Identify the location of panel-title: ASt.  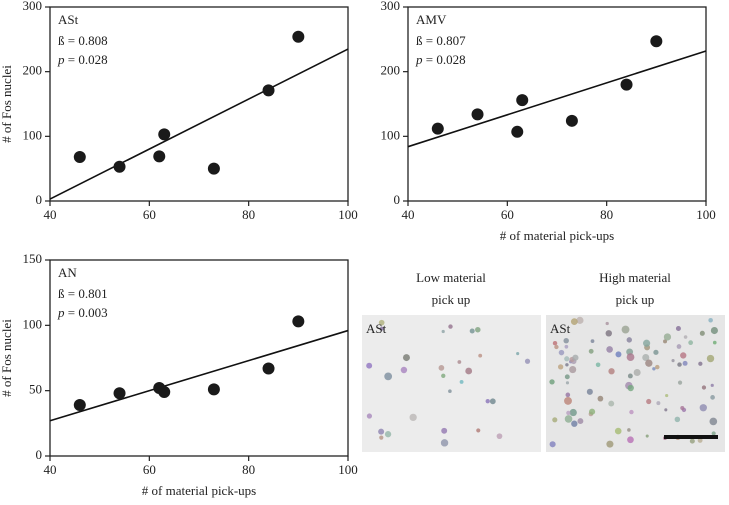
(68, 19).